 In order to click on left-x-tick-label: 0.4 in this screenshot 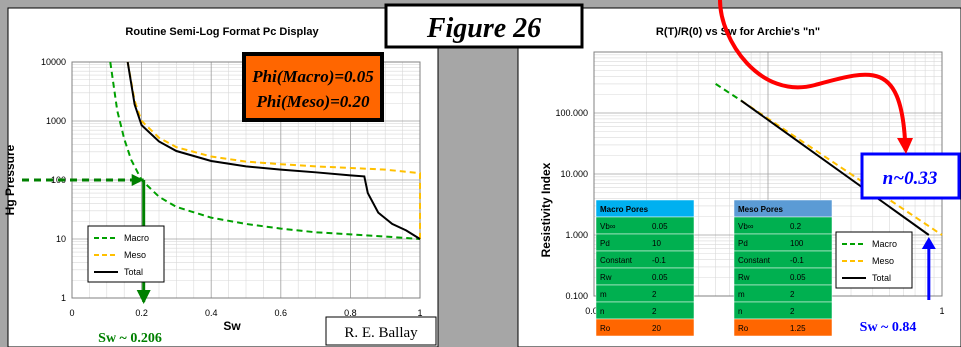, I will do `click(211, 313)`.